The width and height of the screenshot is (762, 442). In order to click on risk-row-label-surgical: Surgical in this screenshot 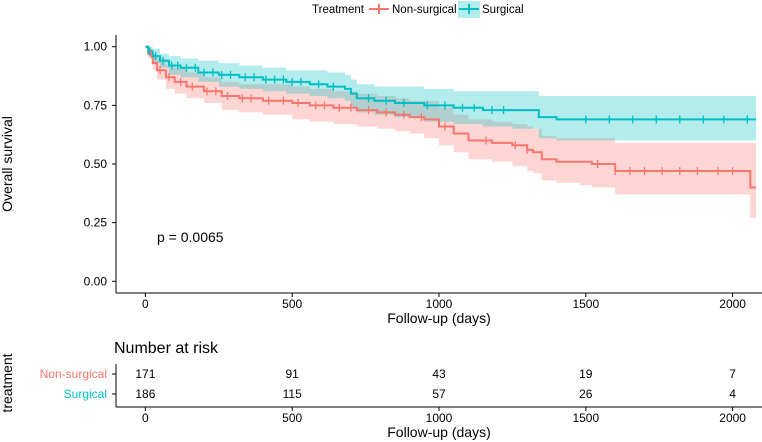, I will do `click(85, 394)`.